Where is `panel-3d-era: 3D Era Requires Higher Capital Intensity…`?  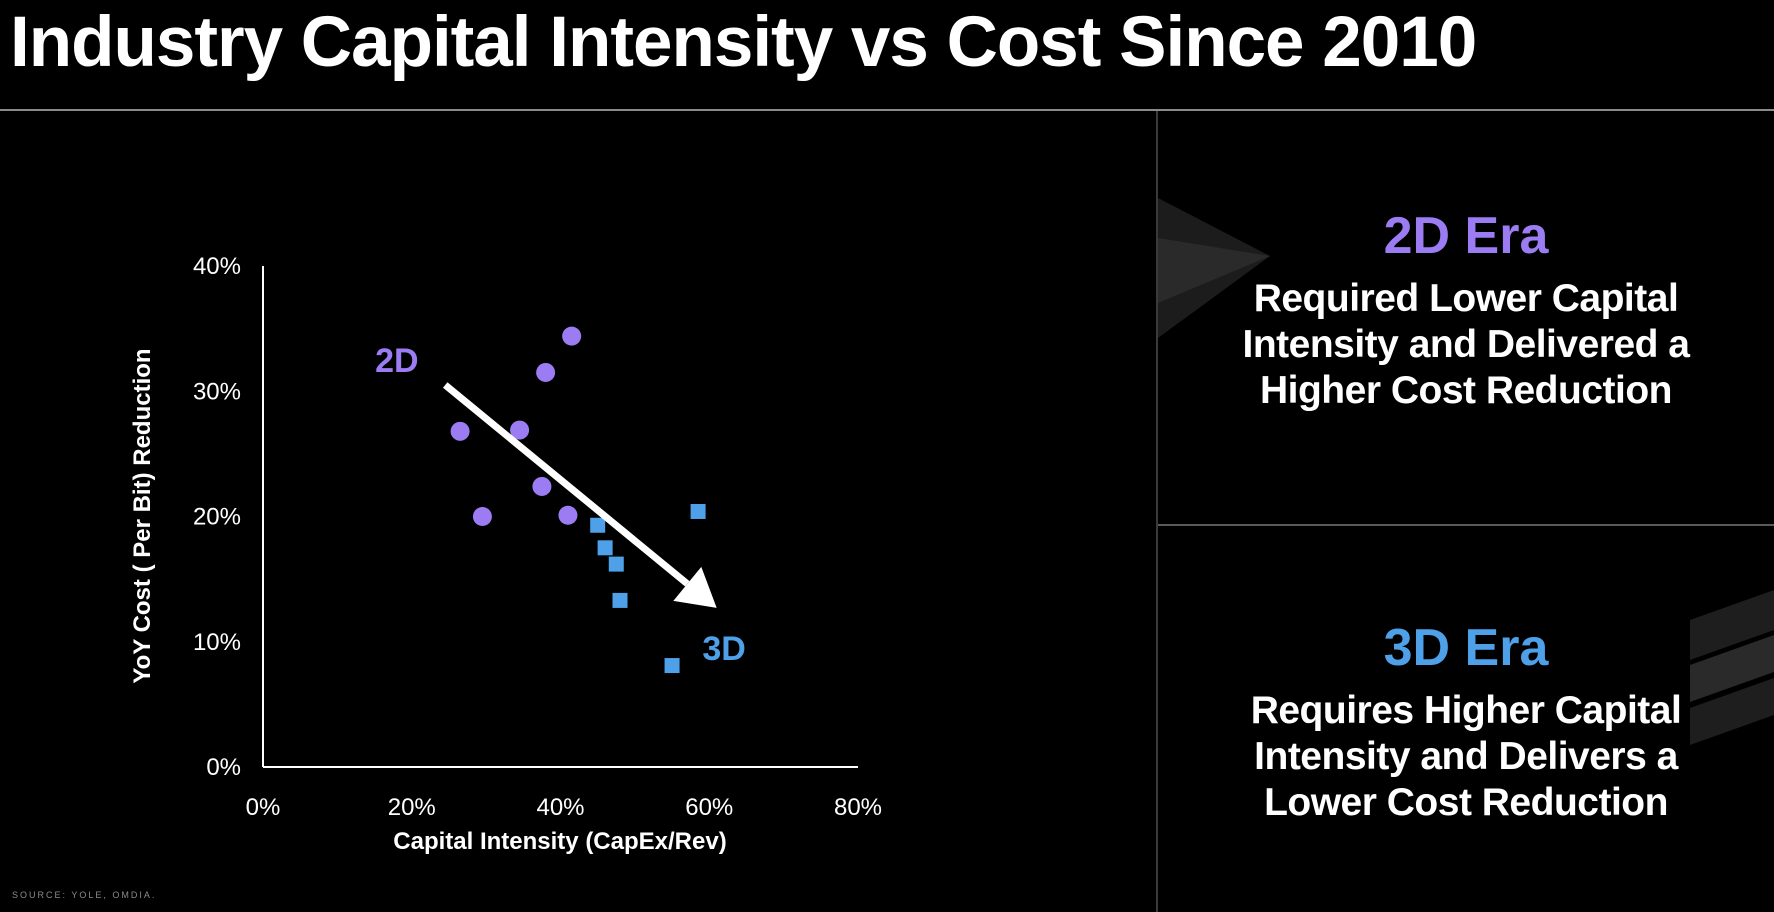 panel-3d-era: 3D Era Requires Higher Capital Intensity… is located at coordinates (1466, 722).